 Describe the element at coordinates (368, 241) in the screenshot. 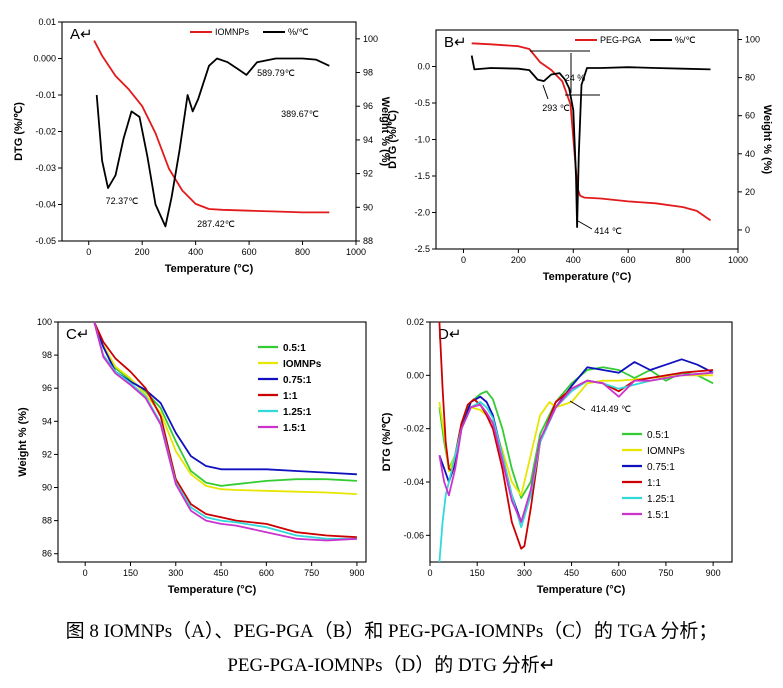

I see `y-right-tick-label: 88` at that location.